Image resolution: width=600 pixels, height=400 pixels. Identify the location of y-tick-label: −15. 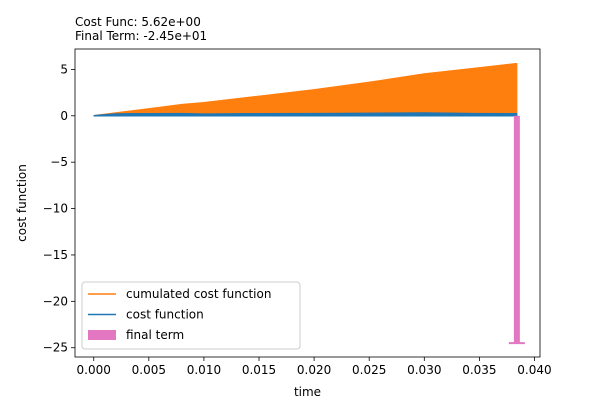
(55, 255).